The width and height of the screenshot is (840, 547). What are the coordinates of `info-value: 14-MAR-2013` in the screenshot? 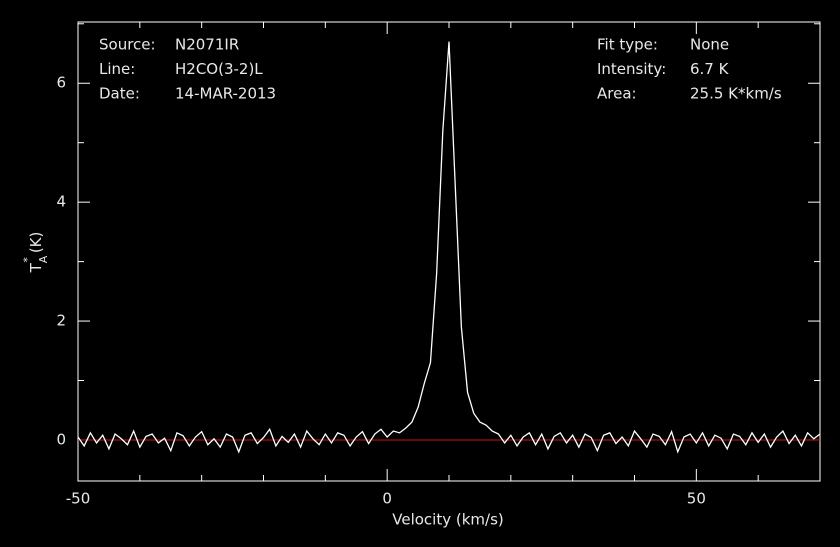 It's located at (225, 94).